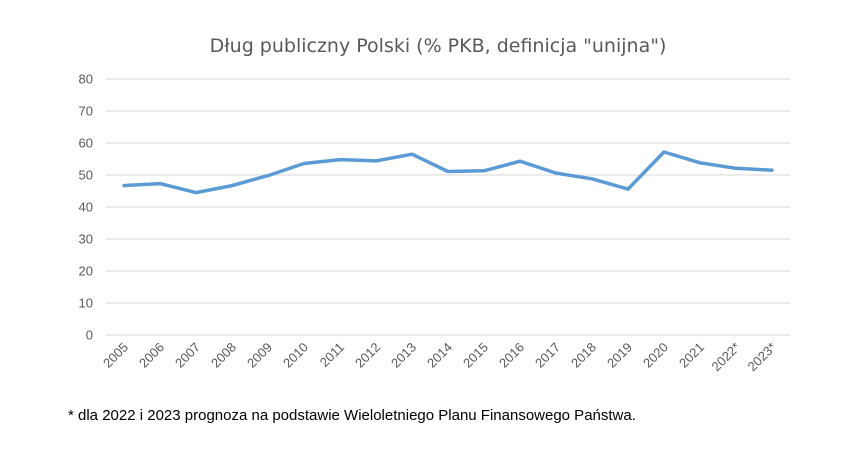 This screenshot has width=866, height=466. Describe the element at coordinates (367, 355) in the screenshot. I see `x-tick-label: 2012` at that location.